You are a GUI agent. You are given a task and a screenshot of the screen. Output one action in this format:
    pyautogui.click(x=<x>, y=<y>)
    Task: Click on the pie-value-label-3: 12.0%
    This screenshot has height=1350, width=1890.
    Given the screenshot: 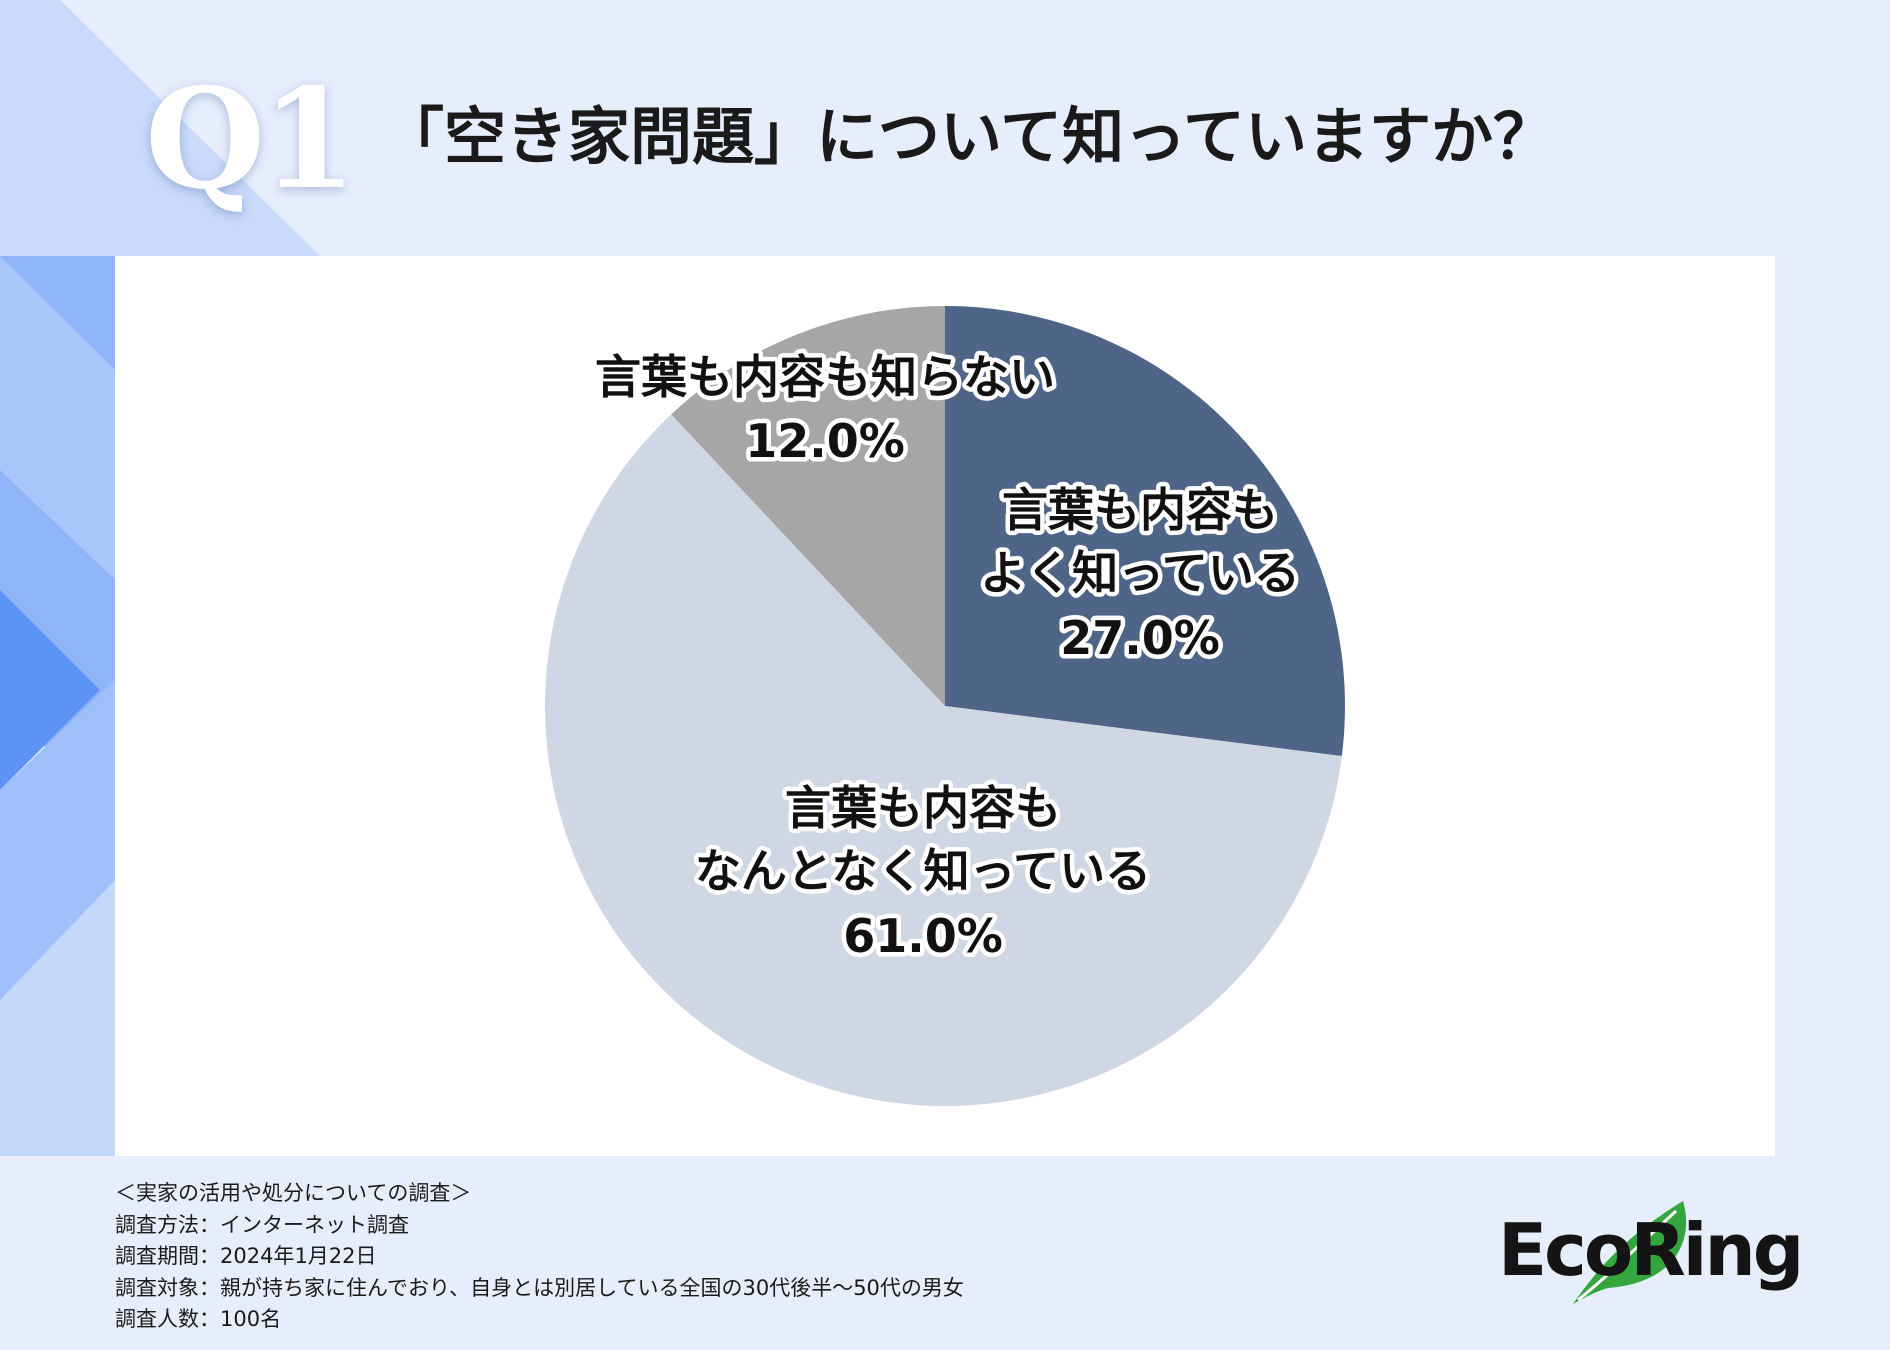 What is the action you would take?
    pyautogui.click(x=825, y=441)
    